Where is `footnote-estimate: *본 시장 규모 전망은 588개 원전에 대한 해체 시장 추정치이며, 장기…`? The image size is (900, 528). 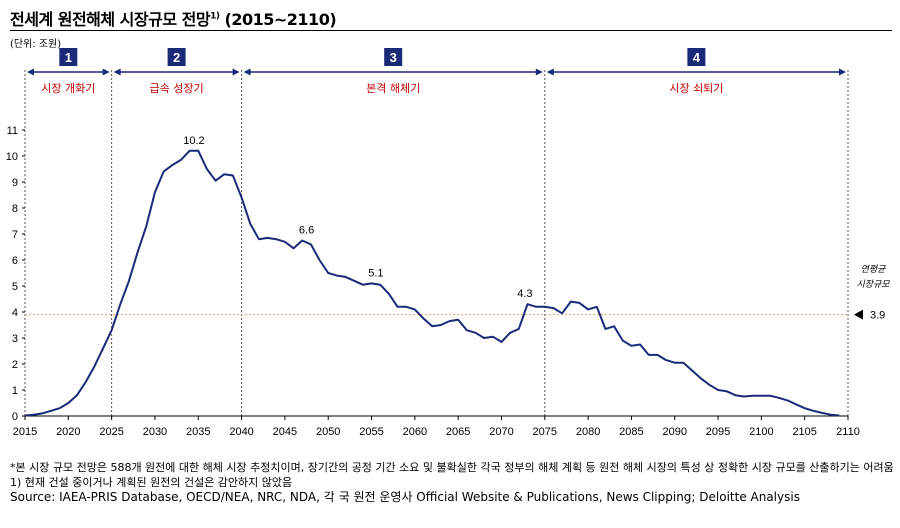
footnote-estimate: *본 시장 규모 전망은 588개 원전에 대한 해체 시장 추정치이며, 장기… is located at coordinates (452, 467).